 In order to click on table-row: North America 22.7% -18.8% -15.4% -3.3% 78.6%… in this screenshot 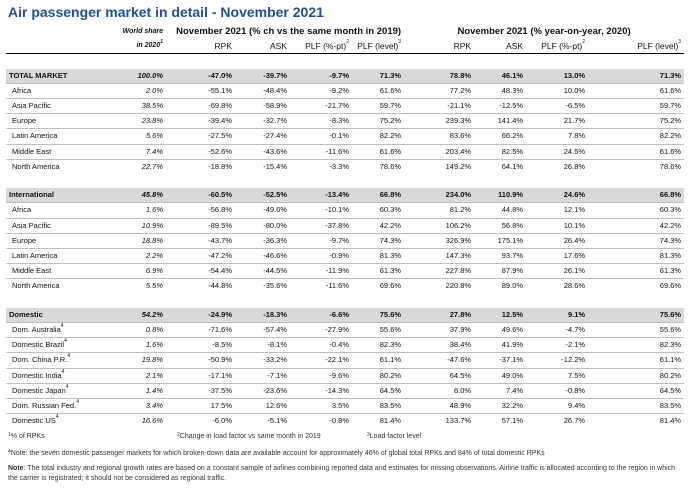, I will do `click(345, 166)`.